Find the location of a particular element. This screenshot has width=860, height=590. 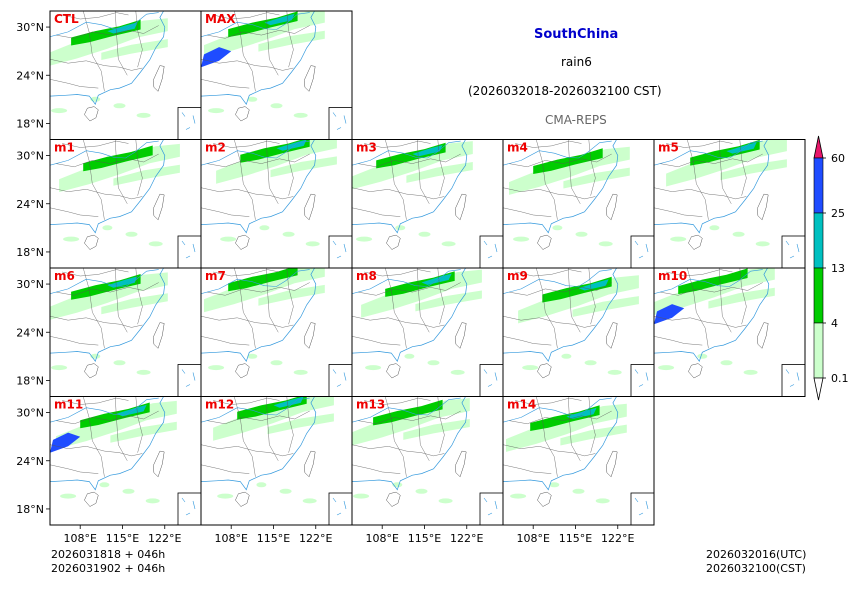

panel-m4: m4 is located at coordinates (578, 204).